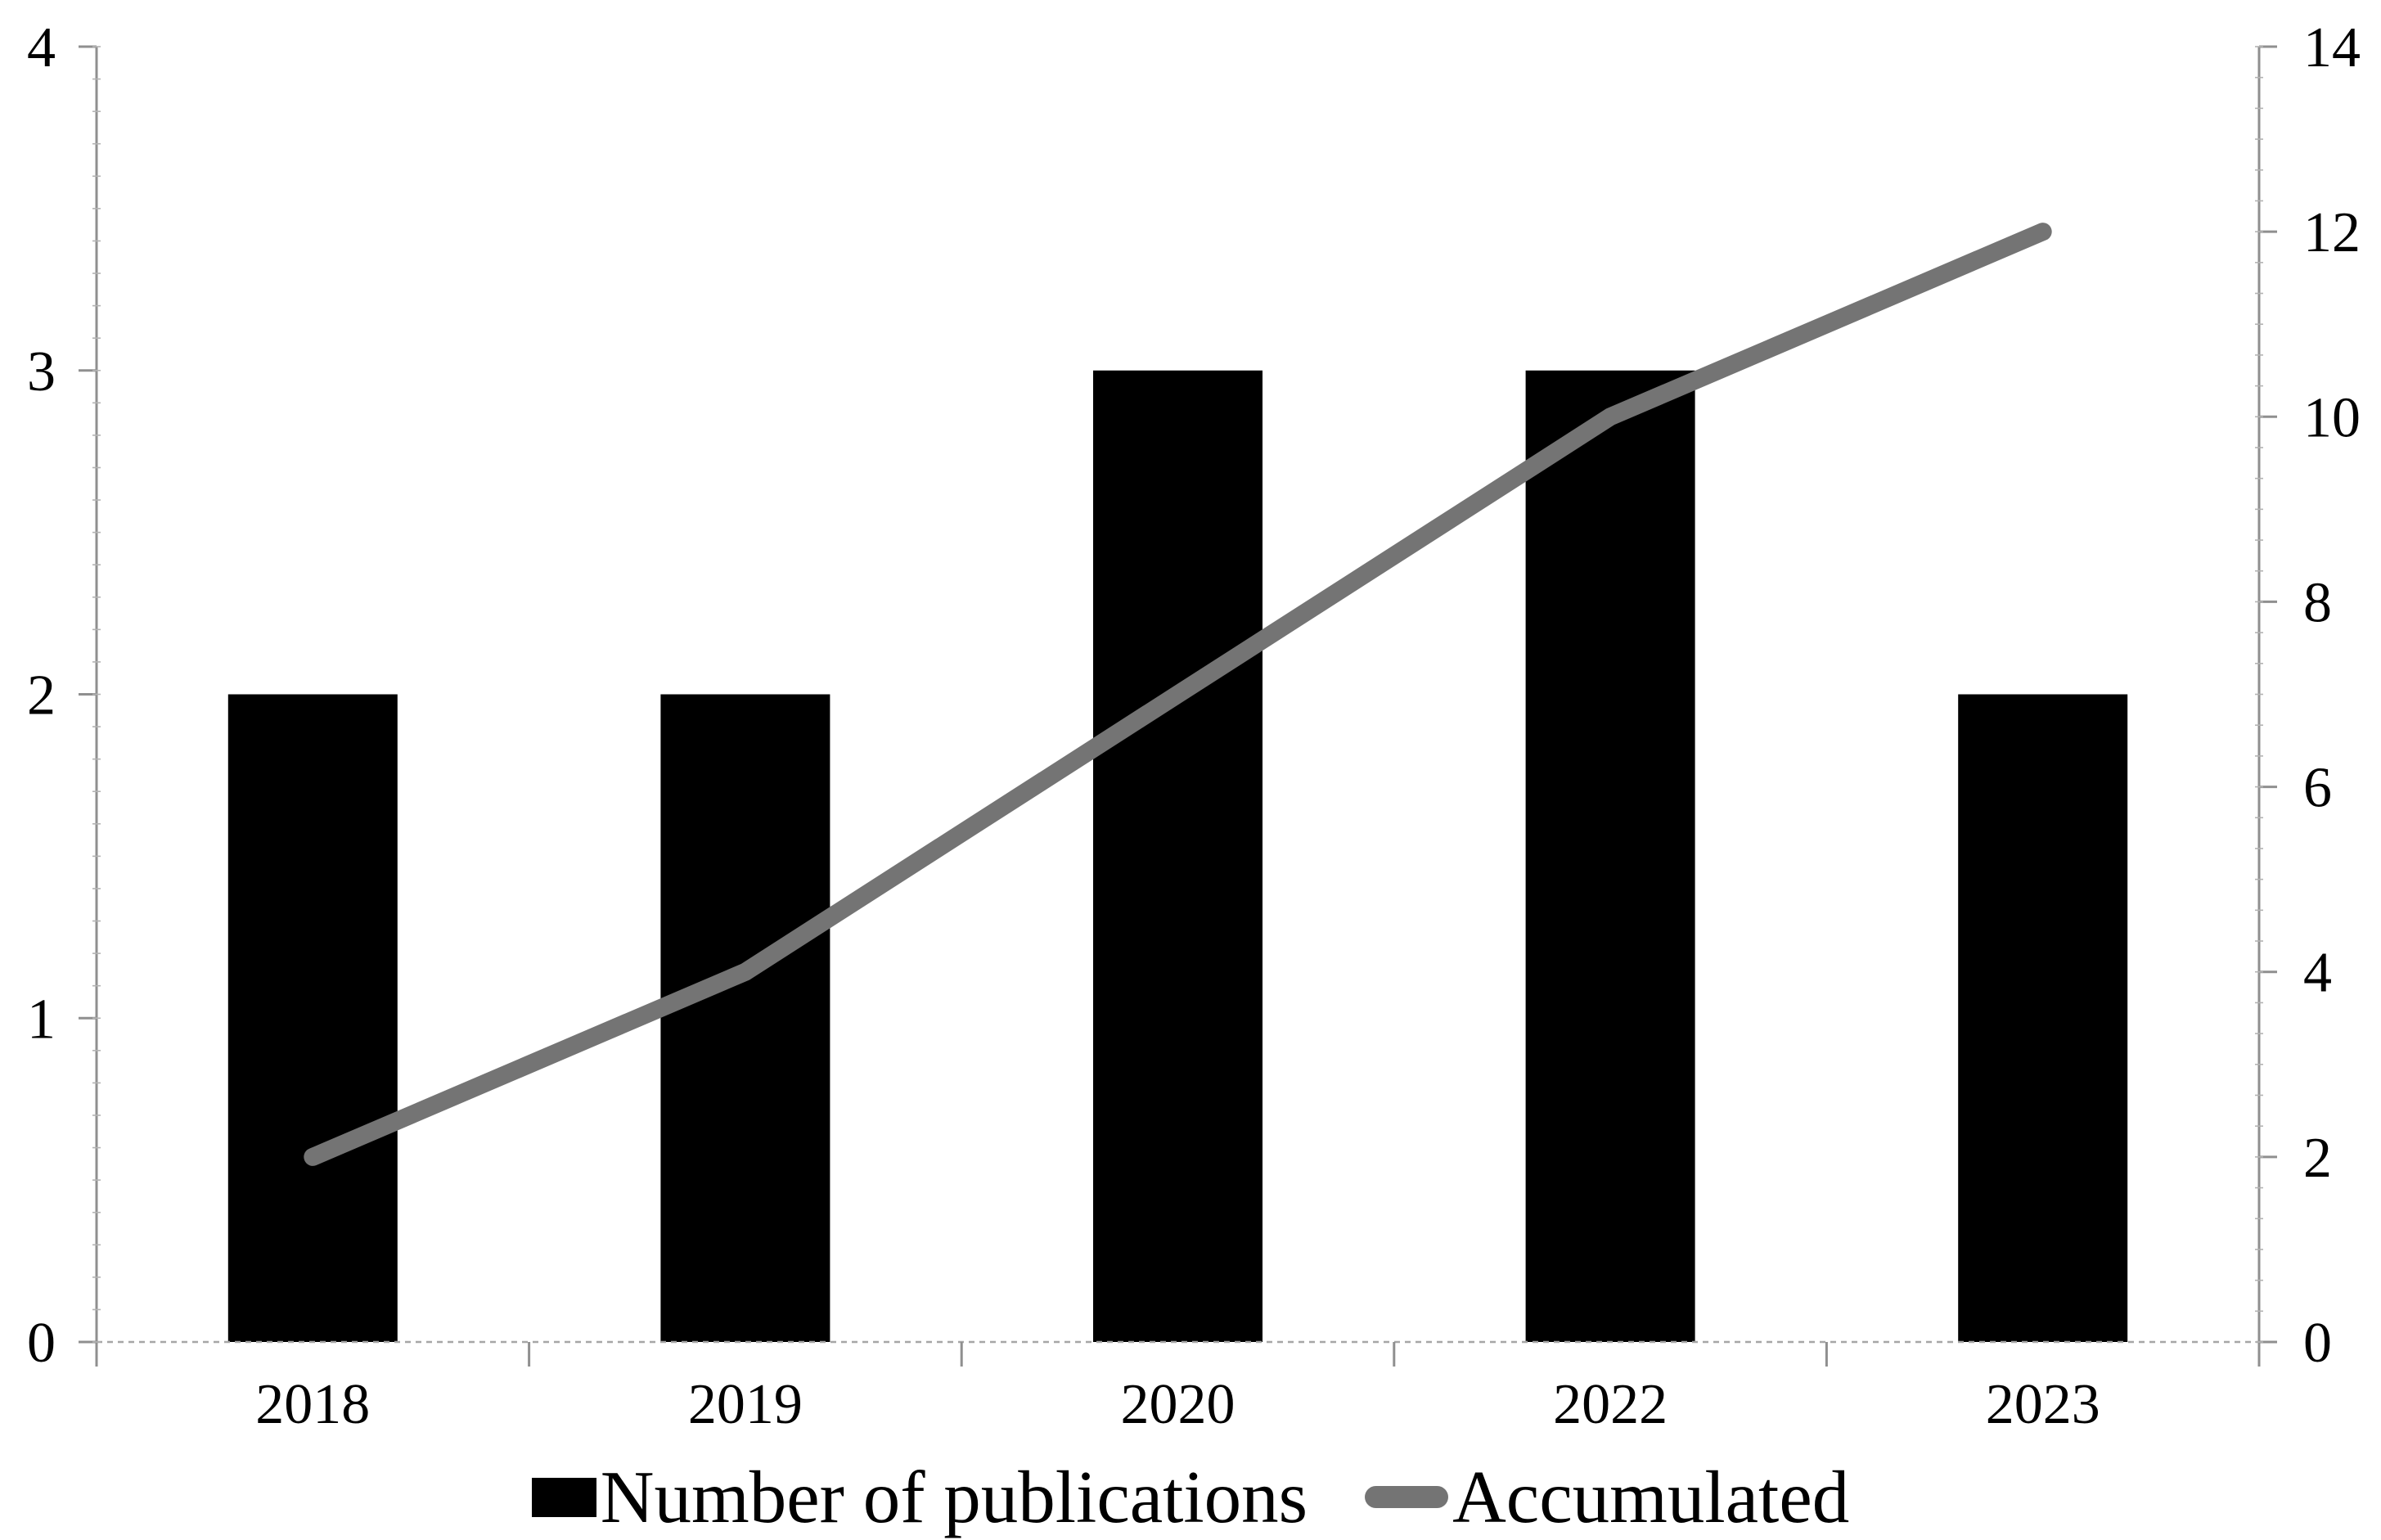  I want to click on x-axis-label-2019: 2019, so click(746, 1404).